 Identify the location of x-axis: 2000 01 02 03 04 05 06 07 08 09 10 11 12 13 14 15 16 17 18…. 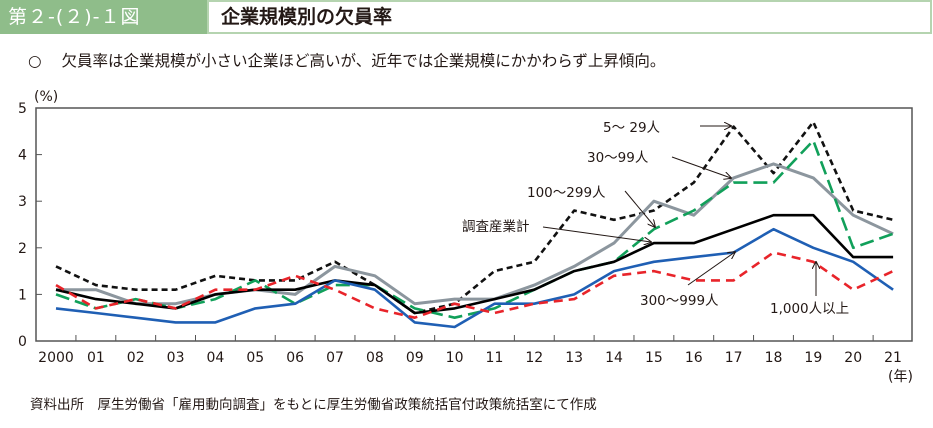
(470, 350).